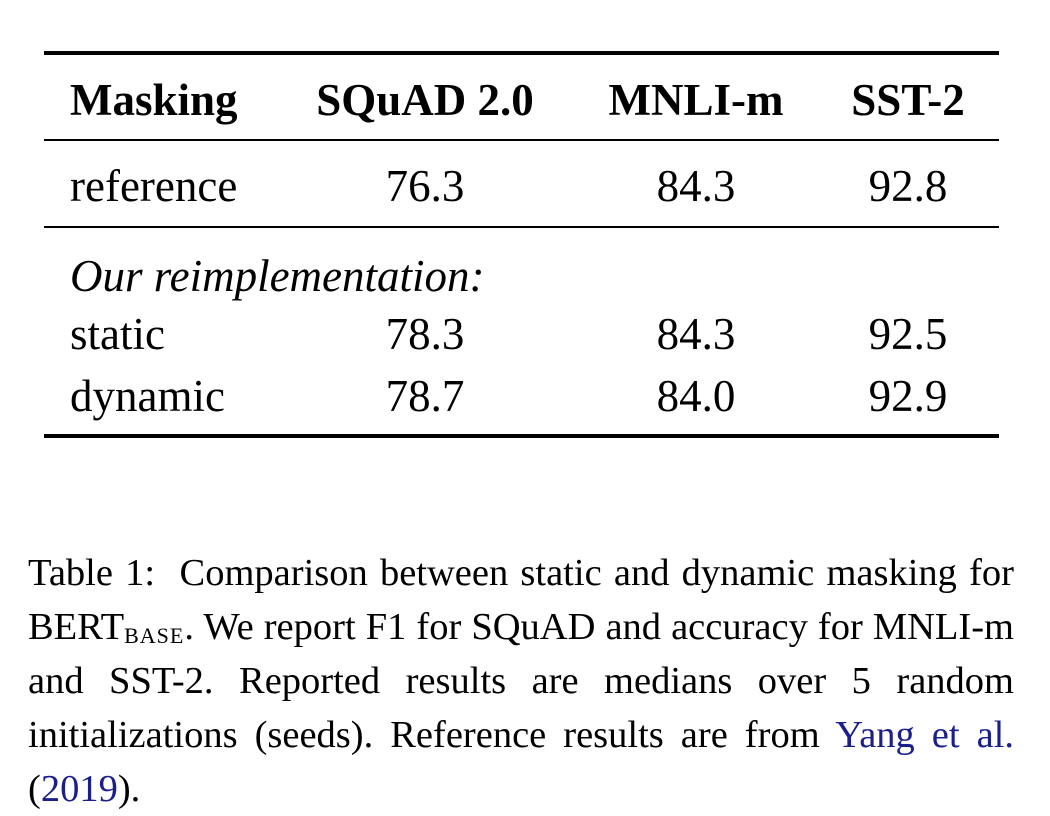 This screenshot has width=1050, height=816. I want to click on citation-paren-close: )., so click(129, 788).